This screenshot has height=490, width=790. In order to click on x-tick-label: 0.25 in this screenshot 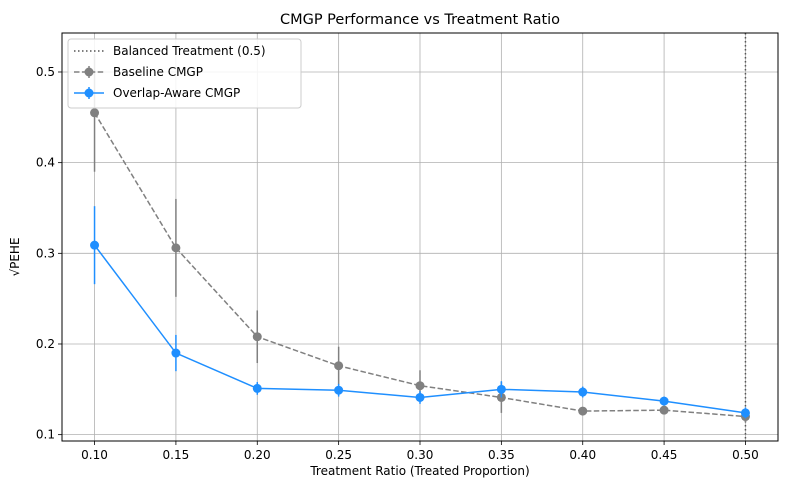, I will do `click(338, 455)`.